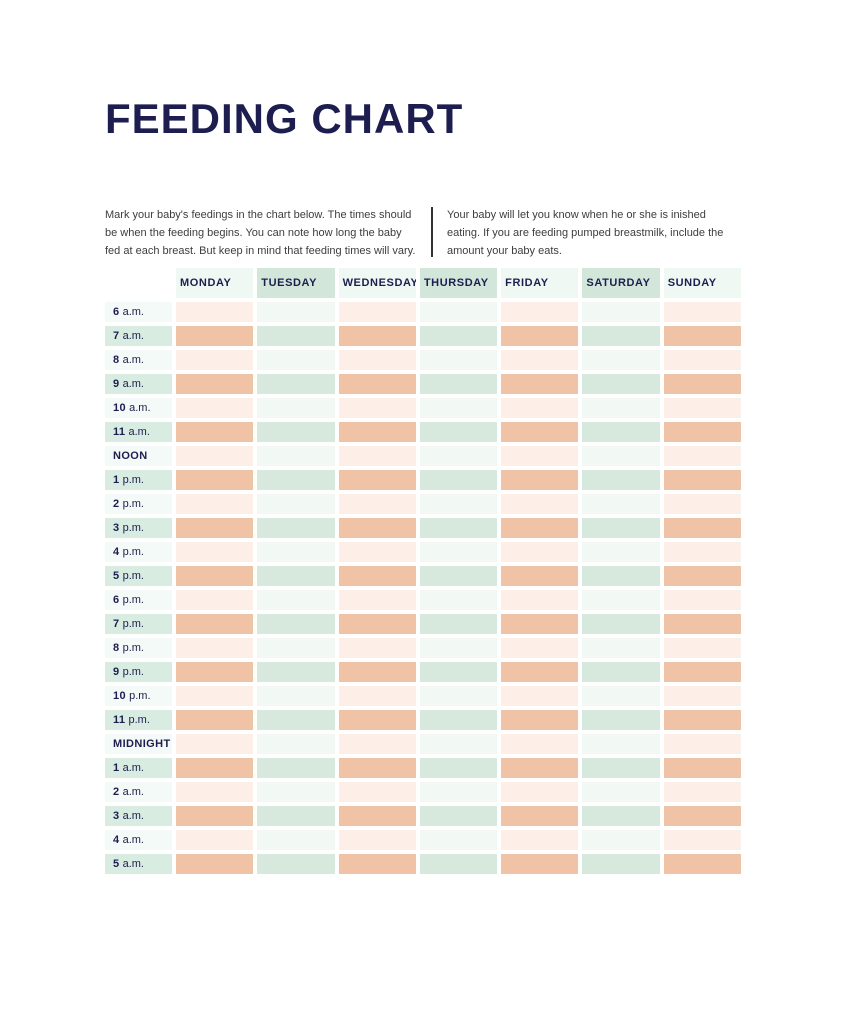 The height and width of the screenshot is (1029, 855). What do you see at coordinates (119, 720) in the screenshot?
I see `time-value: 11` at bounding box center [119, 720].